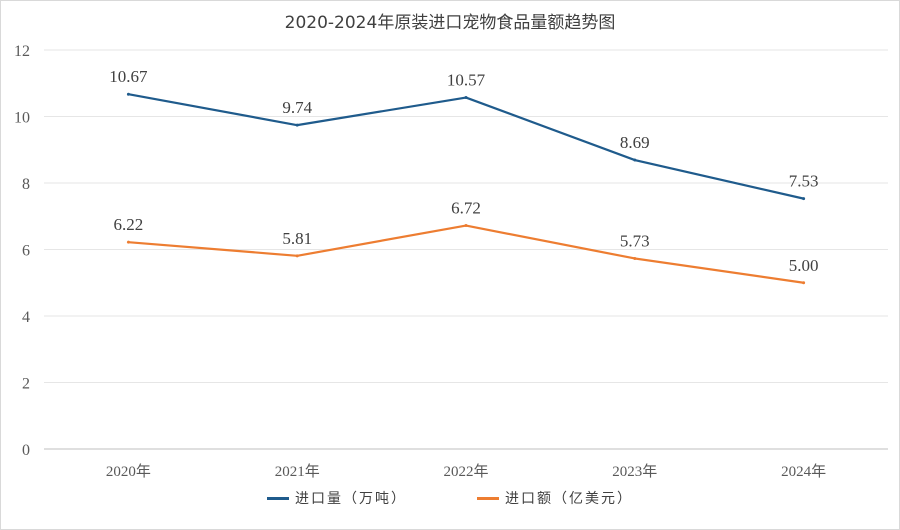 This screenshot has height=530, width=900. What do you see at coordinates (635, 142) in the screenshot?
I see `data-label: 8.69` at bounding box center [635, 142].